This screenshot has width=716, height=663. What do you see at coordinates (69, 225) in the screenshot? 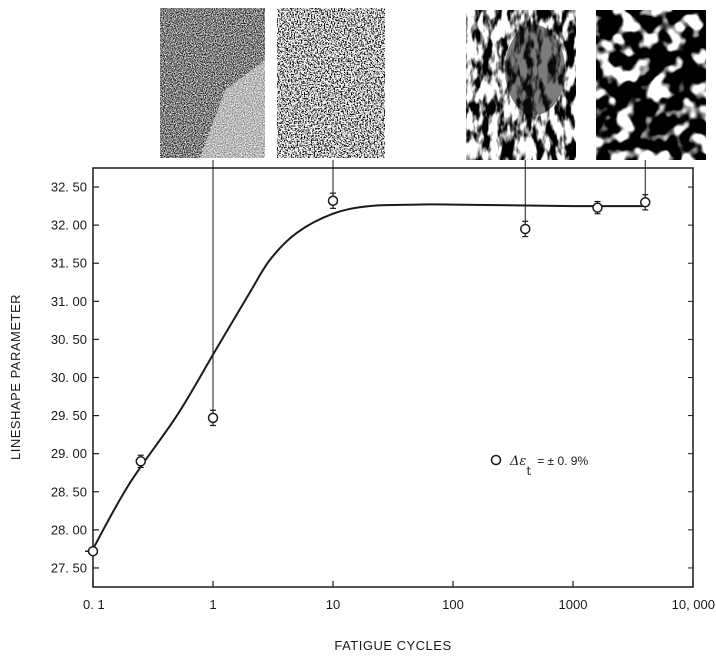
I see `y-tick-label: 32. 00` at bounding box center [69, 225].